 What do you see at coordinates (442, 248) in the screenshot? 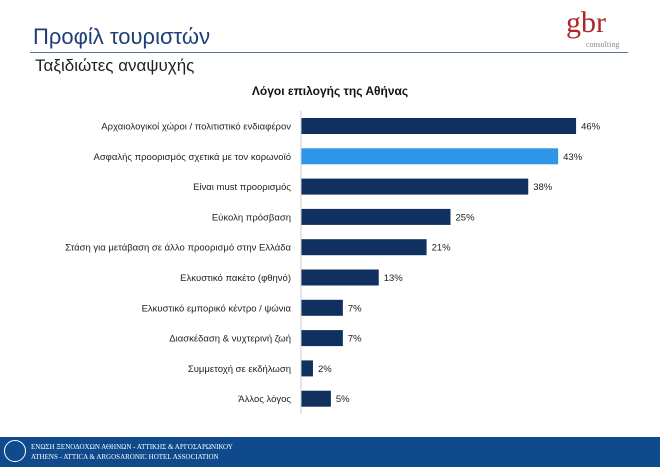
I see `data-label: 21%` at bounding box center [442, 248].